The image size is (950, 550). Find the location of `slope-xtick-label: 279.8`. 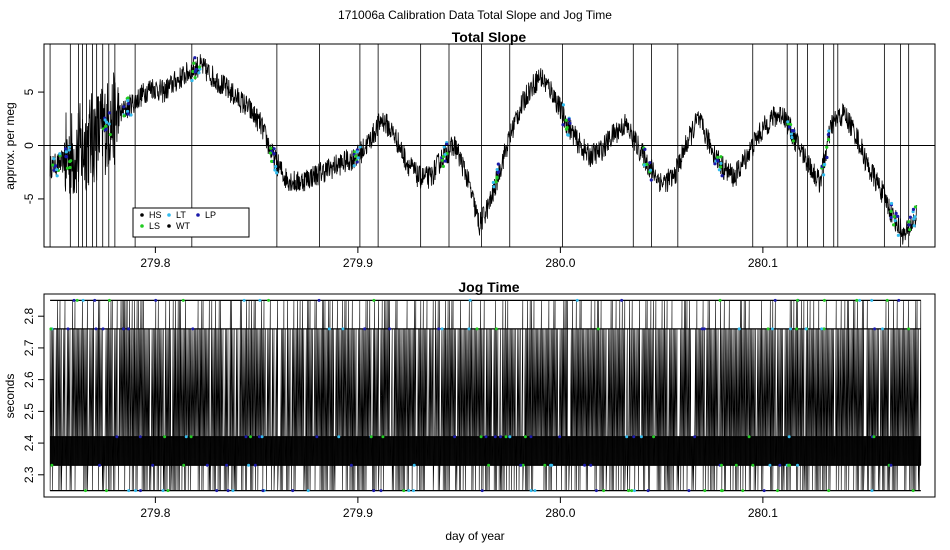

slope-xtick-label: 279.8 is located at coordinates (155, 263).